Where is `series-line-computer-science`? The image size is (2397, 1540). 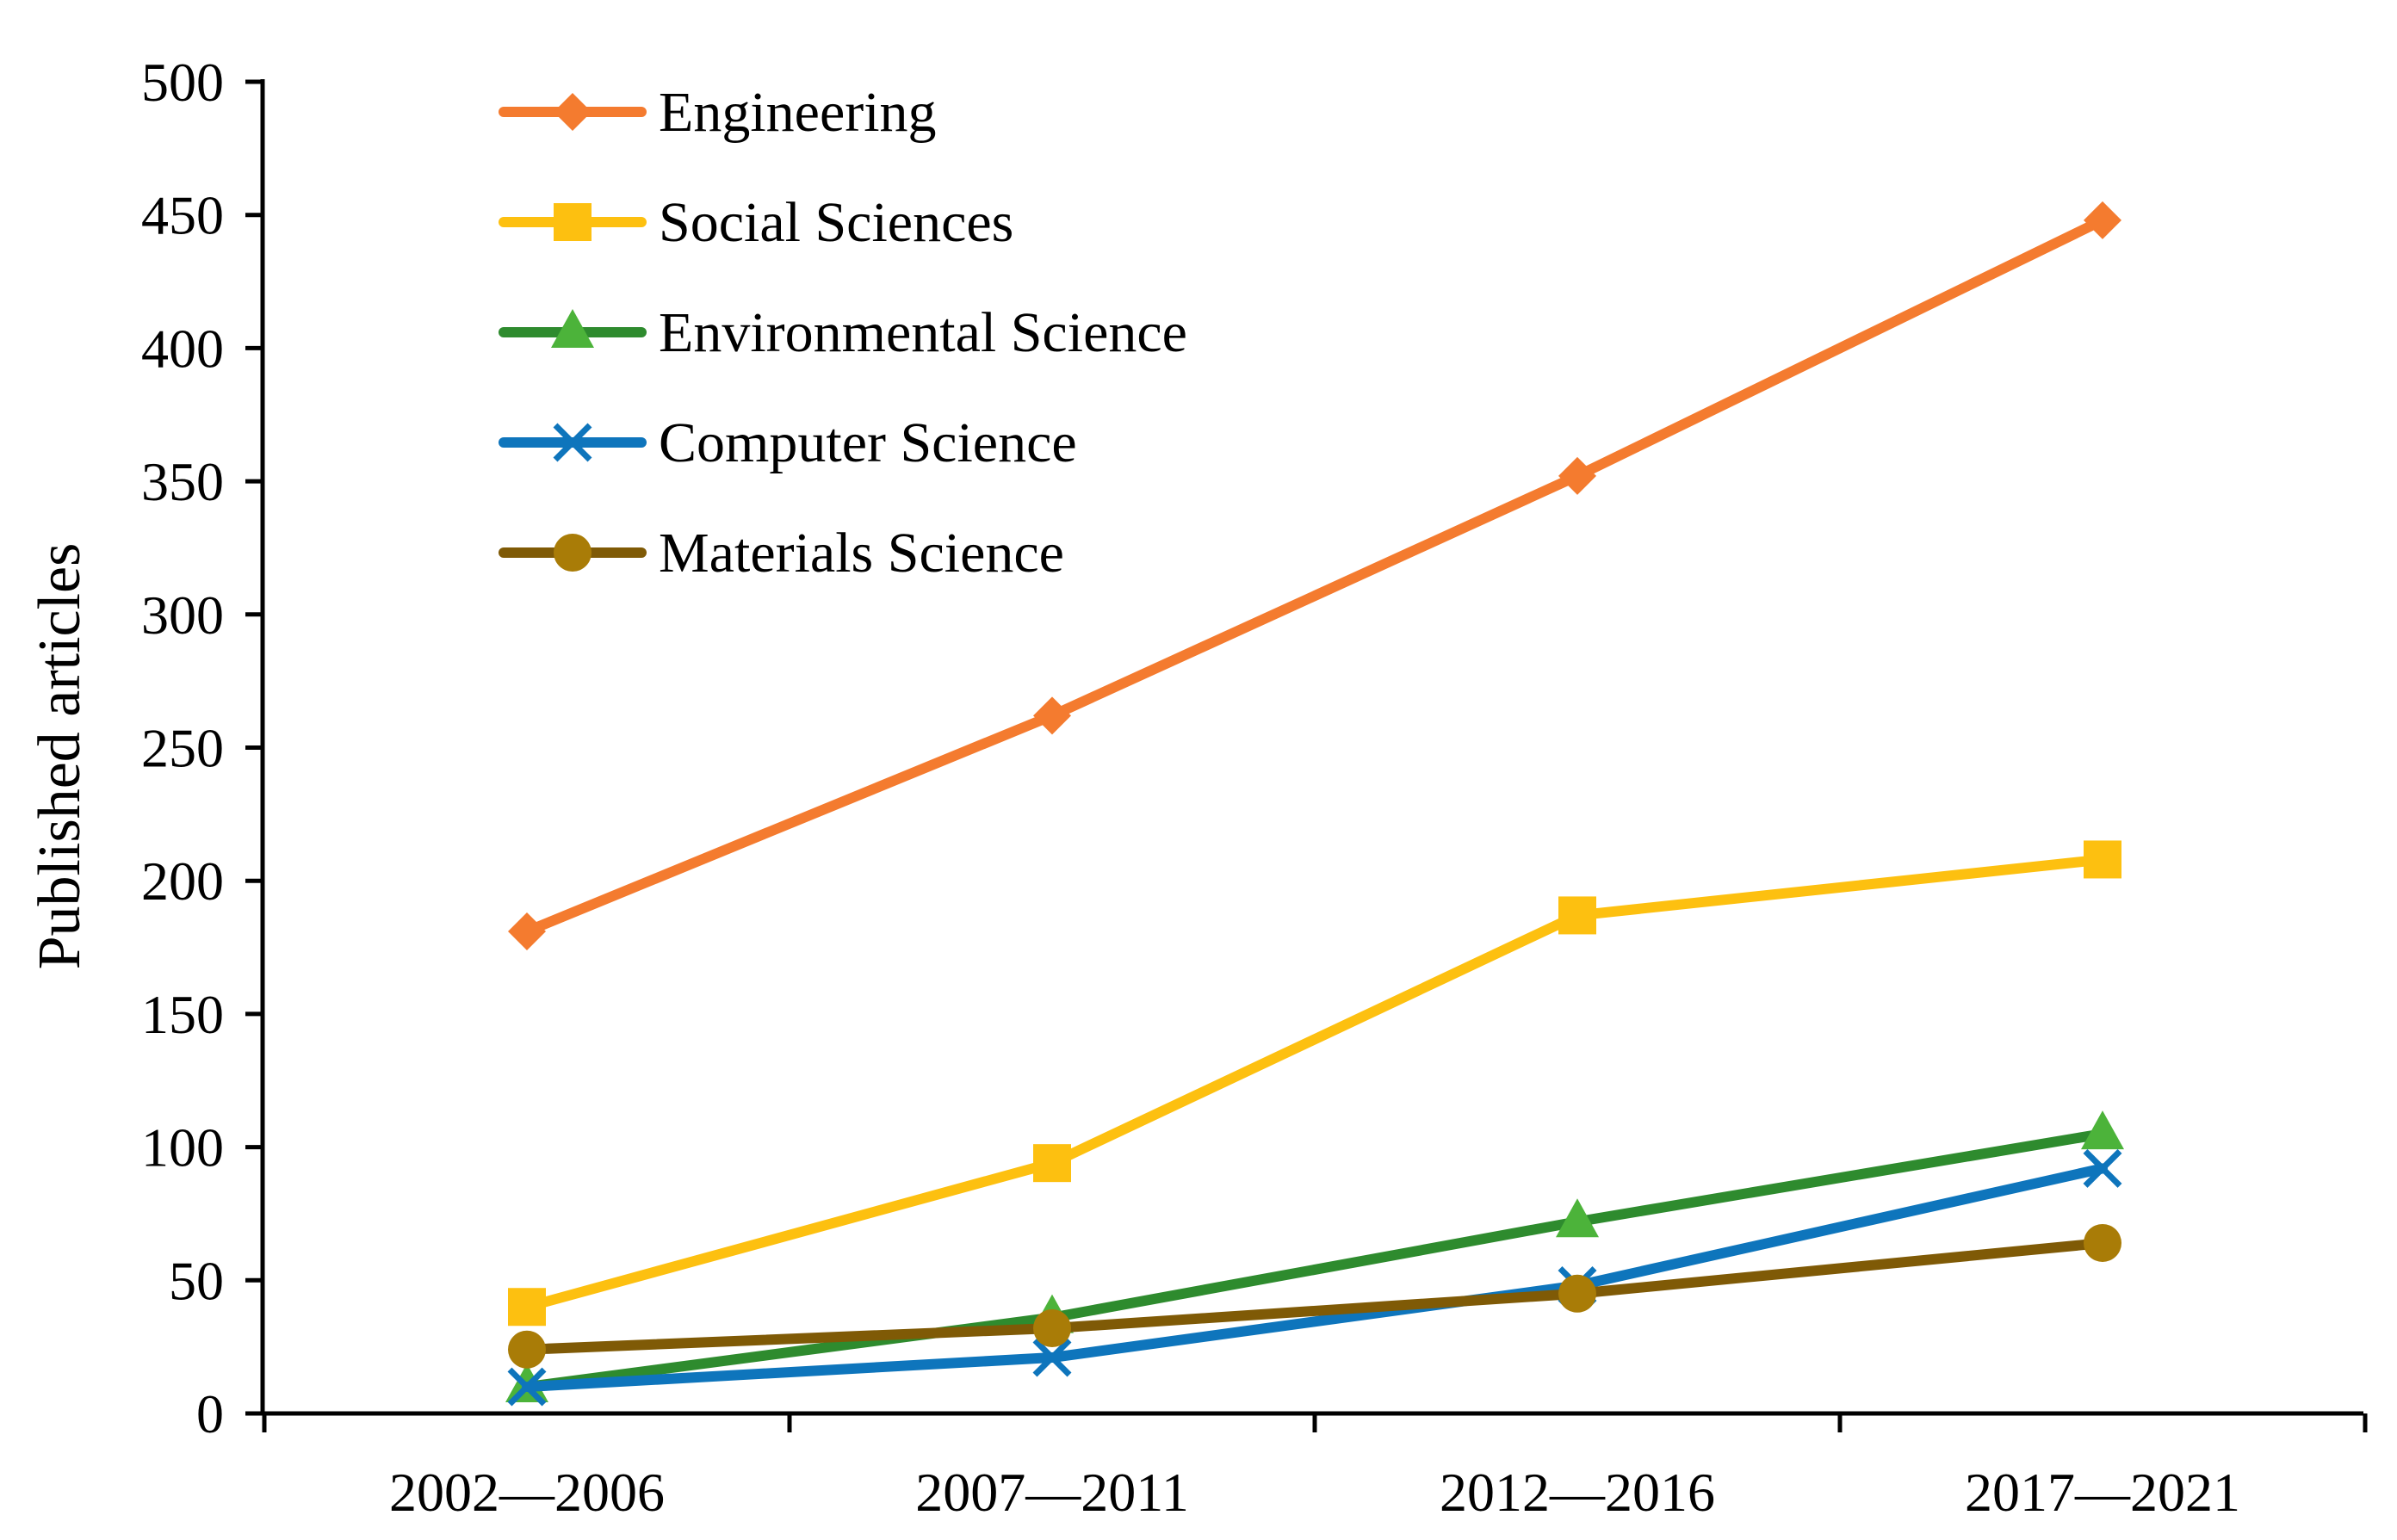
series-line-computer-science is located at coordinates (1315, 1278).